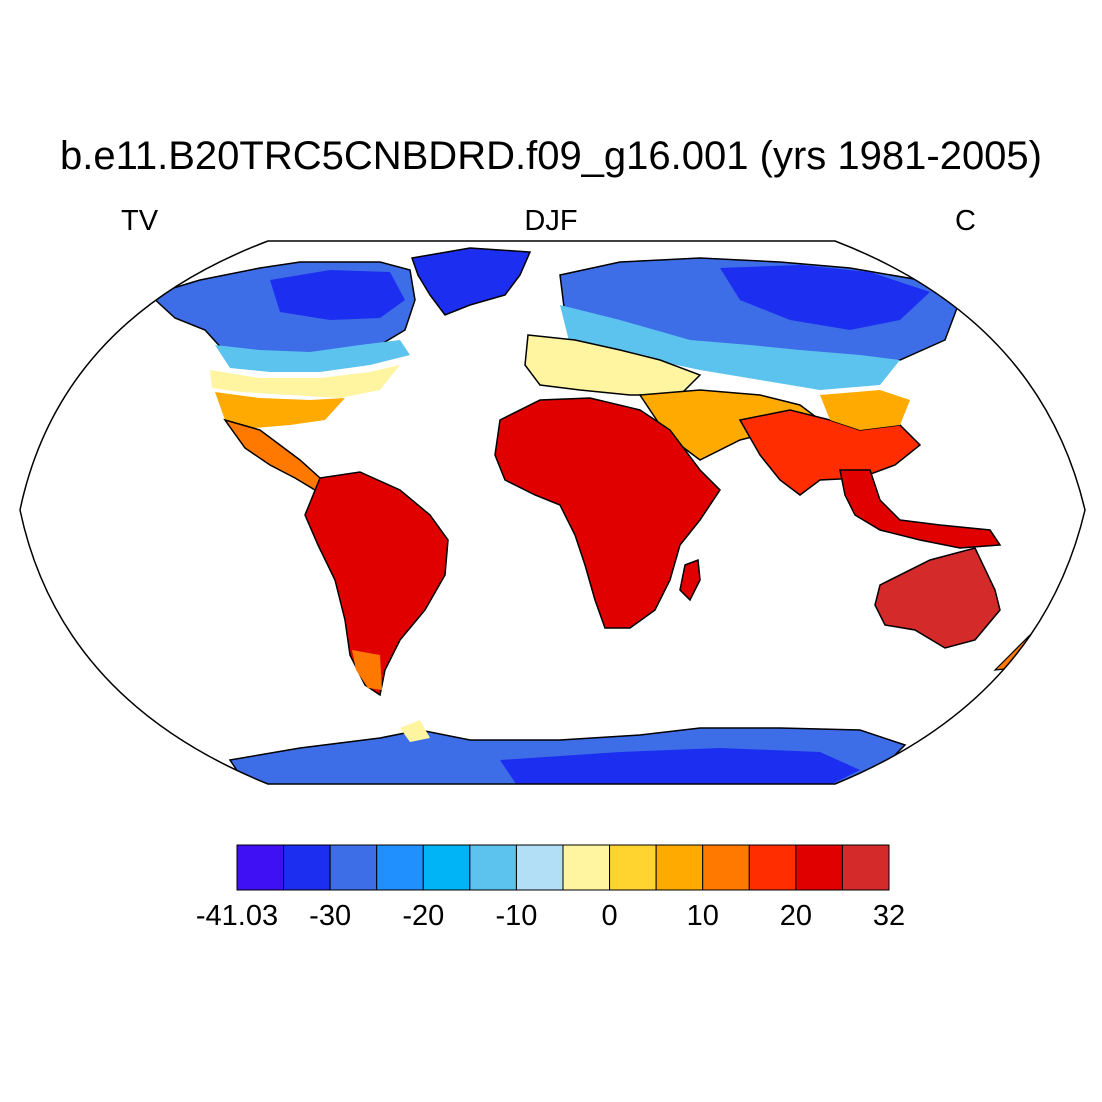 Image resolution: width=1102 pixels, height=1102 pixels. What do you see at coordinates (702, 916) in the screenshot?
I see `colorbar-tick-label: 10` at bounding box center [702, 916].